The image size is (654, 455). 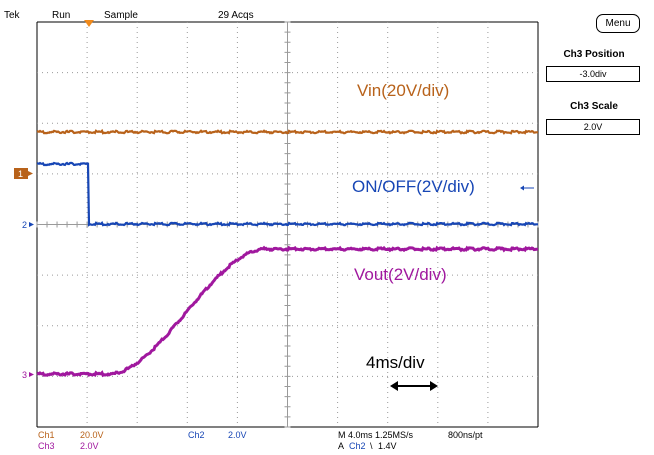 I want to click on horizontal-readout: M 4.0ms 1.25MS/s, so click(x=376, y=435).